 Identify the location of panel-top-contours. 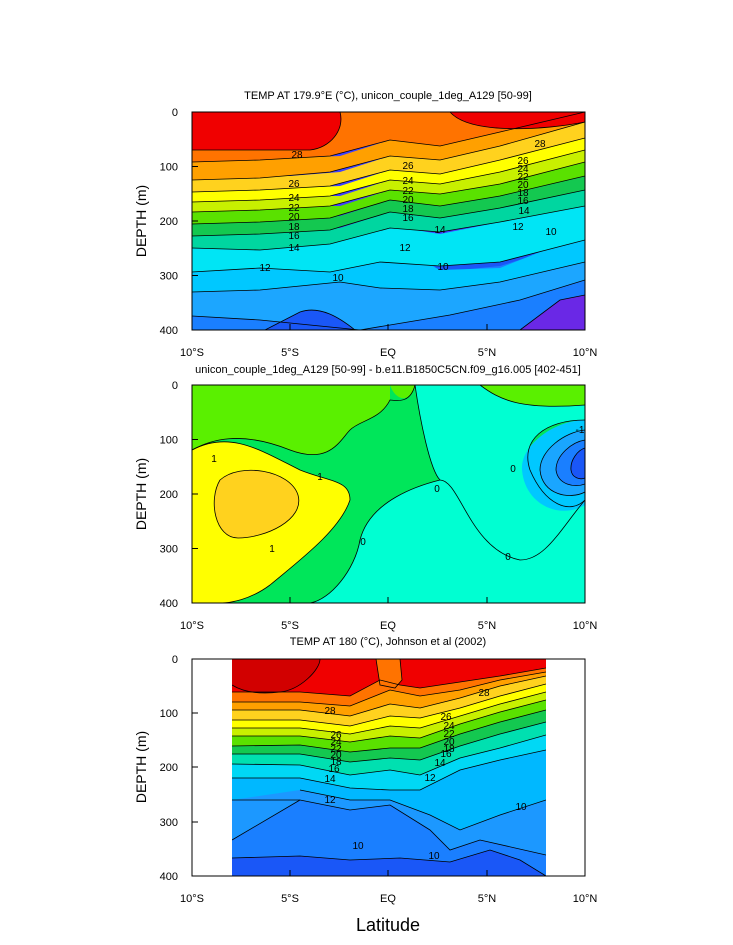
(388, 221).